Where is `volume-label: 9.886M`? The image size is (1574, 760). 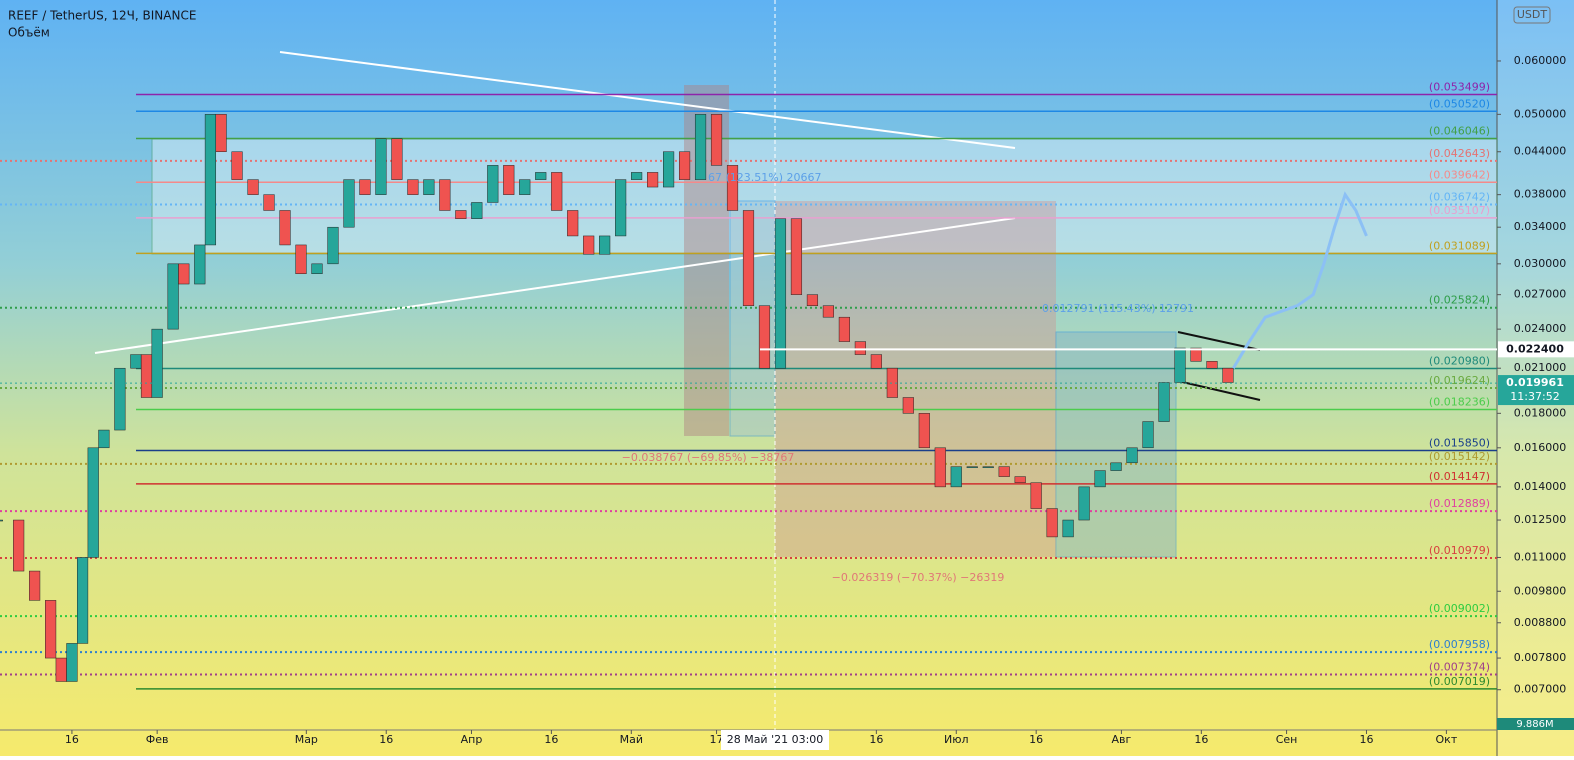
volume-label: 9.886M is located at coordinates (1534, 724).